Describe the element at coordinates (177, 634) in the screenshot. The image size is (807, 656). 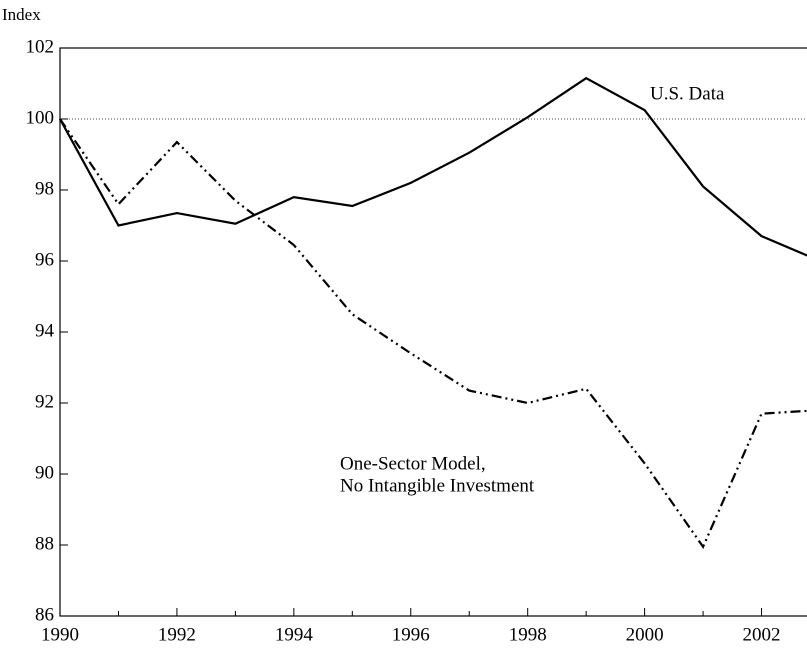
I see `x-tick-label: 1992` at that location.